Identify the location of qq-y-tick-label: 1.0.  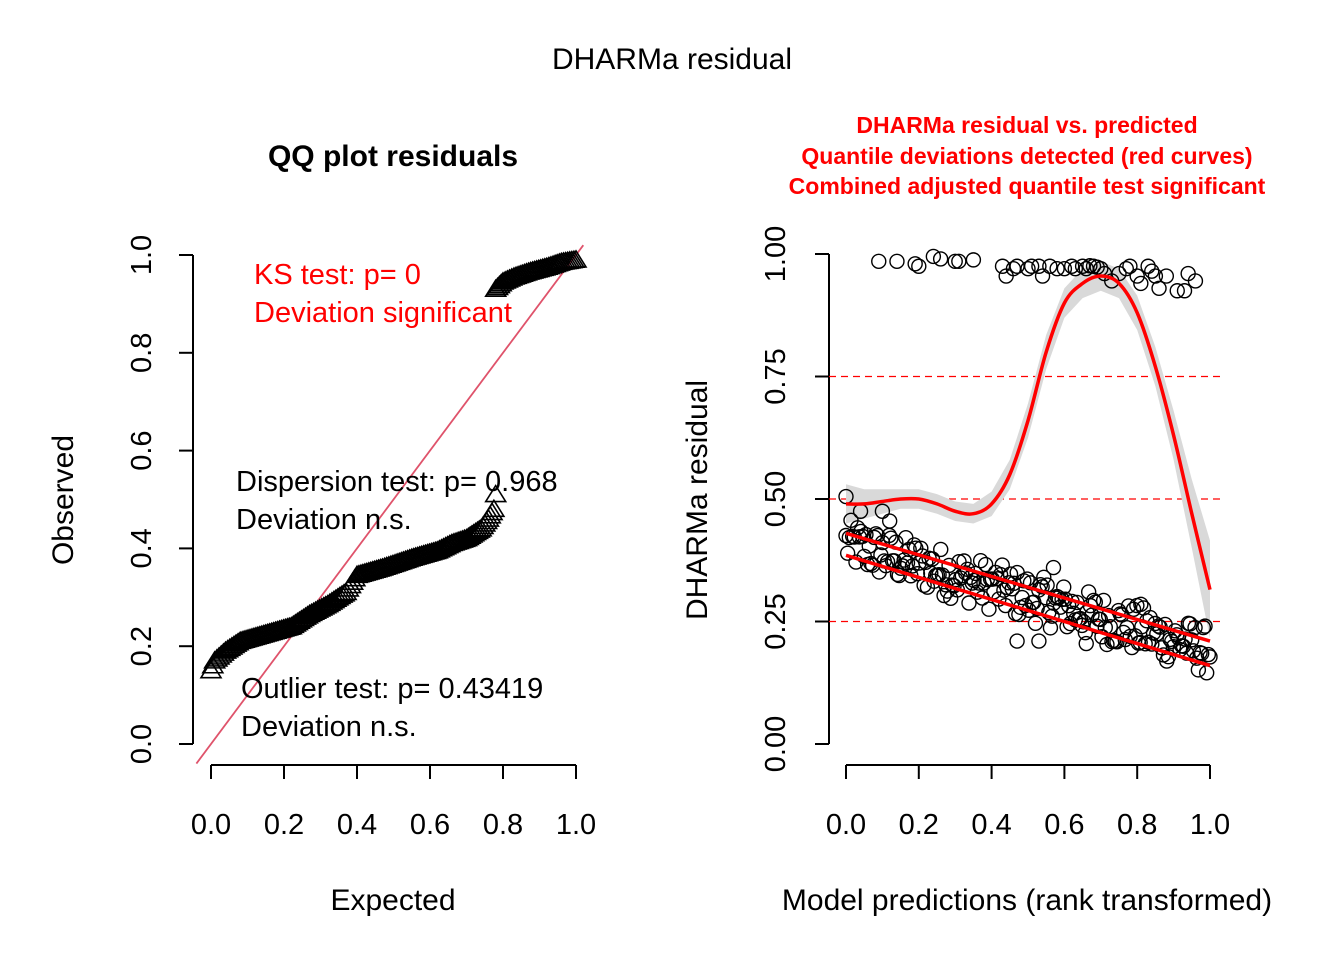
(142, 255).